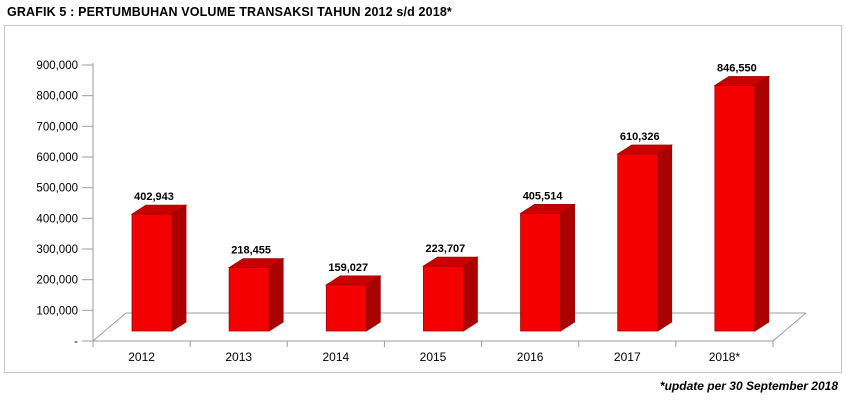  I want to click on bar-2016, so click(547, 267).